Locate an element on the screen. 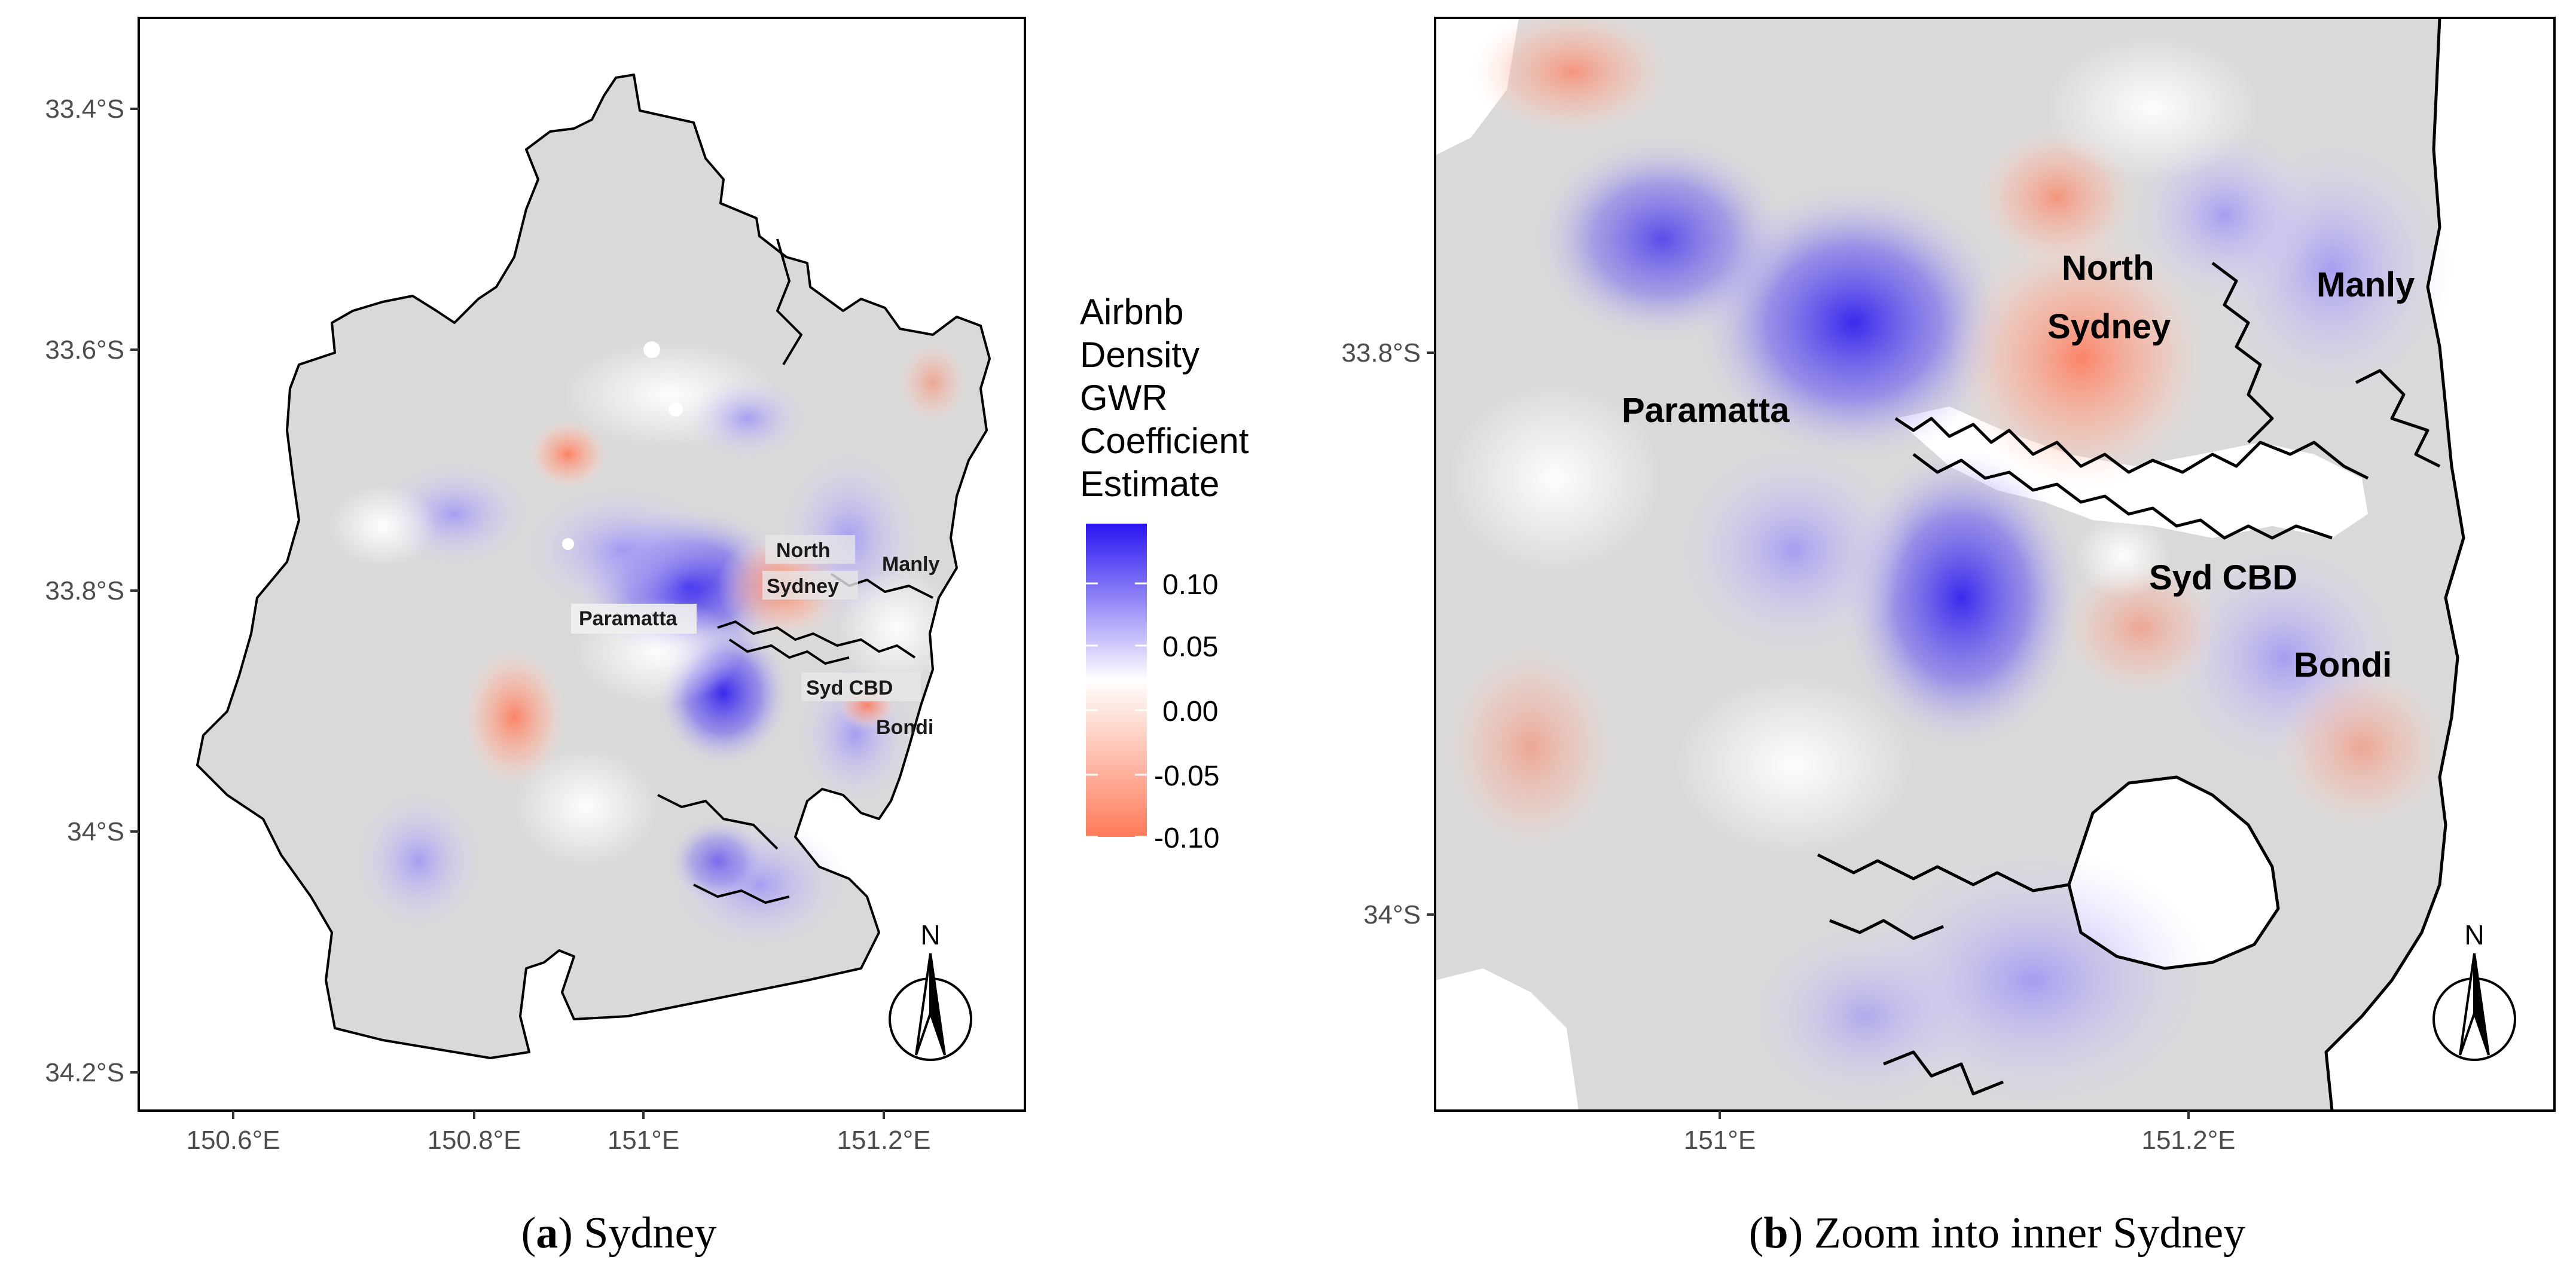 The width and height of the screenshot is (2576, 1281). label-sydney-b: Sydney is located at coordinates (2109, 326).